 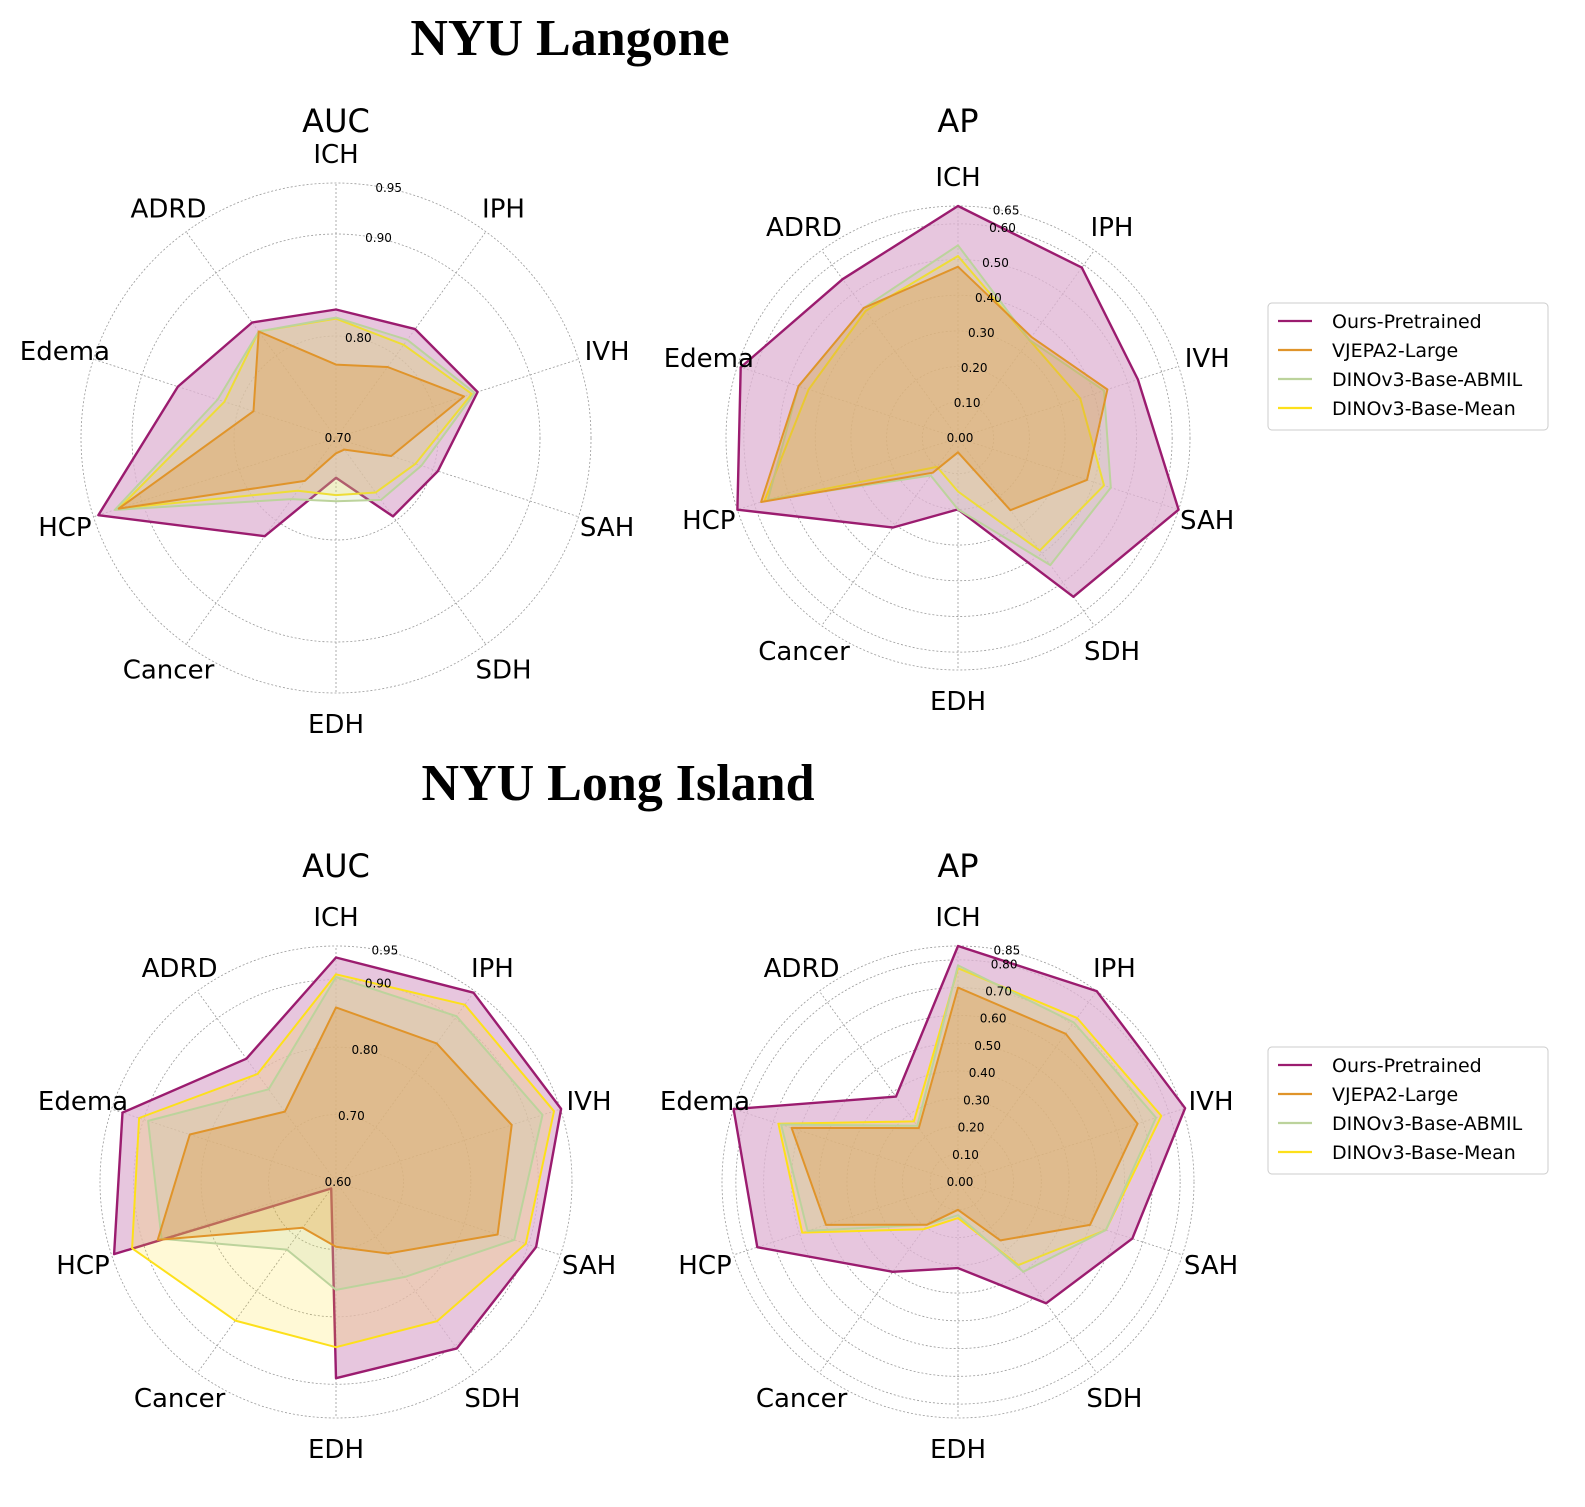 I want to click on spoke-sdh, so click(x=411, y=541).